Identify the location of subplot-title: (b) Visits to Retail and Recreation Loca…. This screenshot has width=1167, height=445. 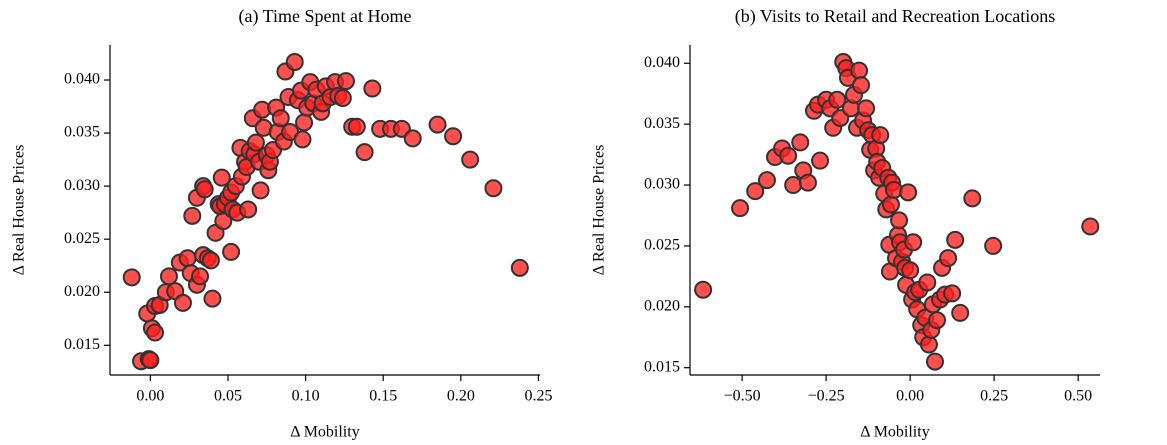
(895, 16).